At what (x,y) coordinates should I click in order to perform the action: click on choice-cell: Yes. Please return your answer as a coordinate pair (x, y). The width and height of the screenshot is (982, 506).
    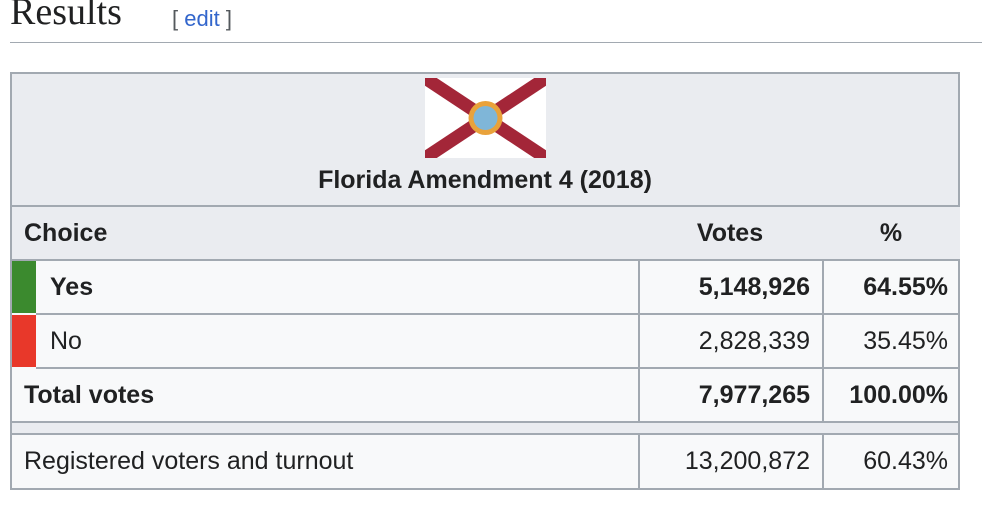
    Looking at the image, I should click on (338, 288).